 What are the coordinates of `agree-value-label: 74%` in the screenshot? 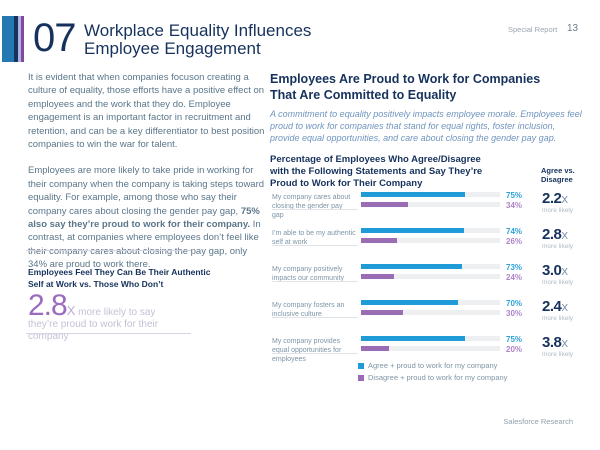 It's located at (514, 231).